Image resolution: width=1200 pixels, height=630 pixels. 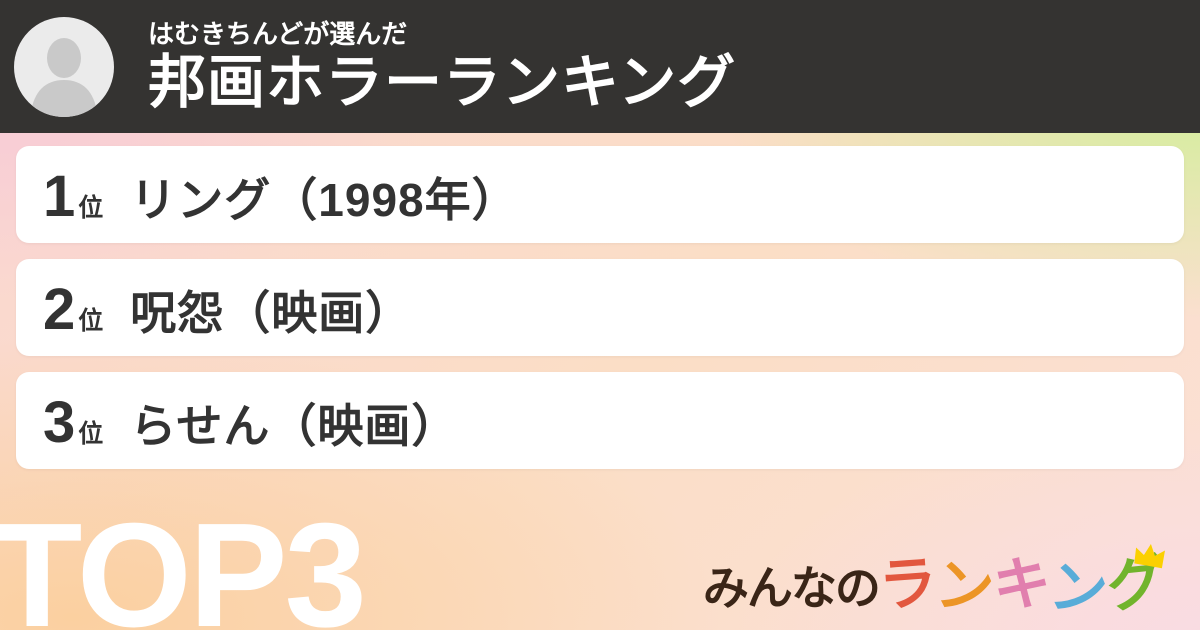 What do you see at coordinates (271, 313) in the screenshot?
I see `ranking-item-title: 呪怨（映画）` at bounding box center [271, 313].